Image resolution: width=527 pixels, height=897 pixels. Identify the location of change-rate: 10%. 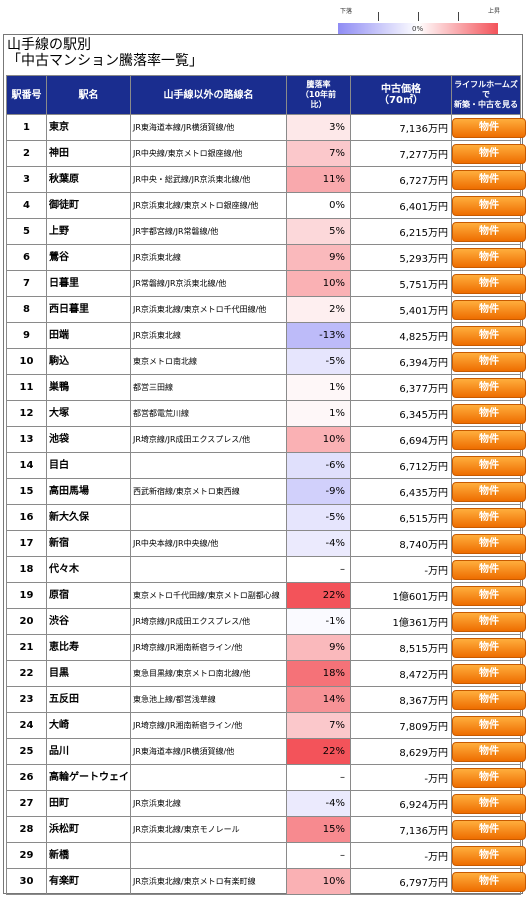
(318, 881).